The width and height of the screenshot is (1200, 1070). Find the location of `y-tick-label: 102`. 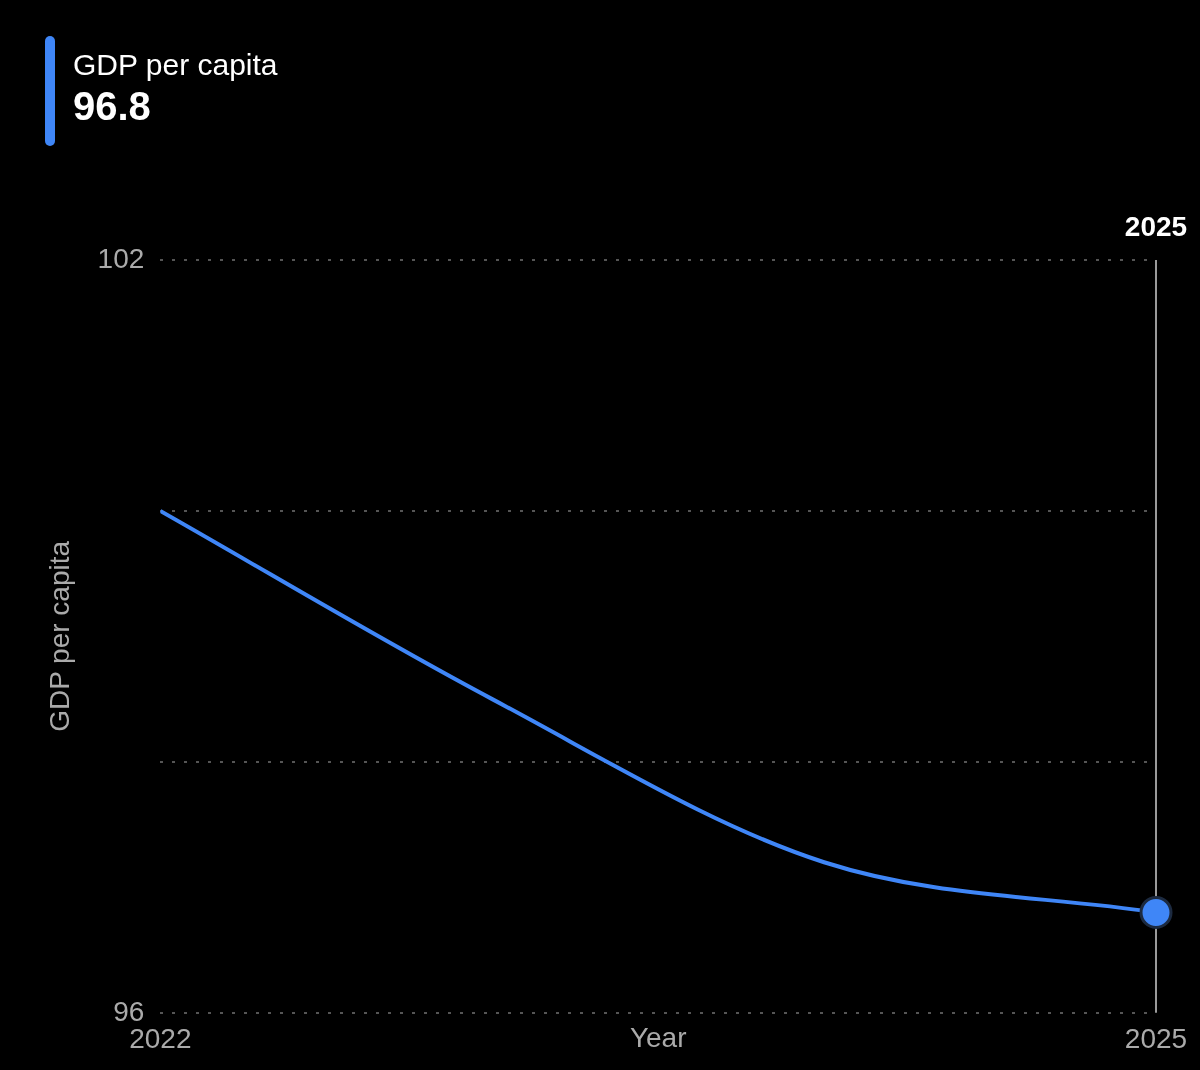

y-tick-label: 102 is located at coordinates (121, 258).